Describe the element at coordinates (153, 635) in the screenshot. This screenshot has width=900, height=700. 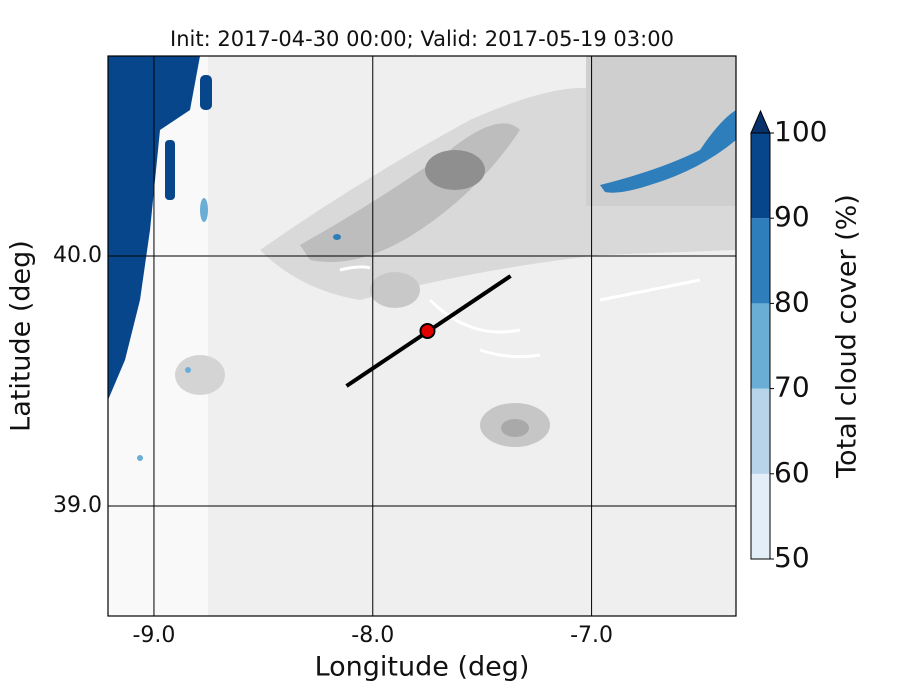
I see `x-tick-label: -9.0` at that location.